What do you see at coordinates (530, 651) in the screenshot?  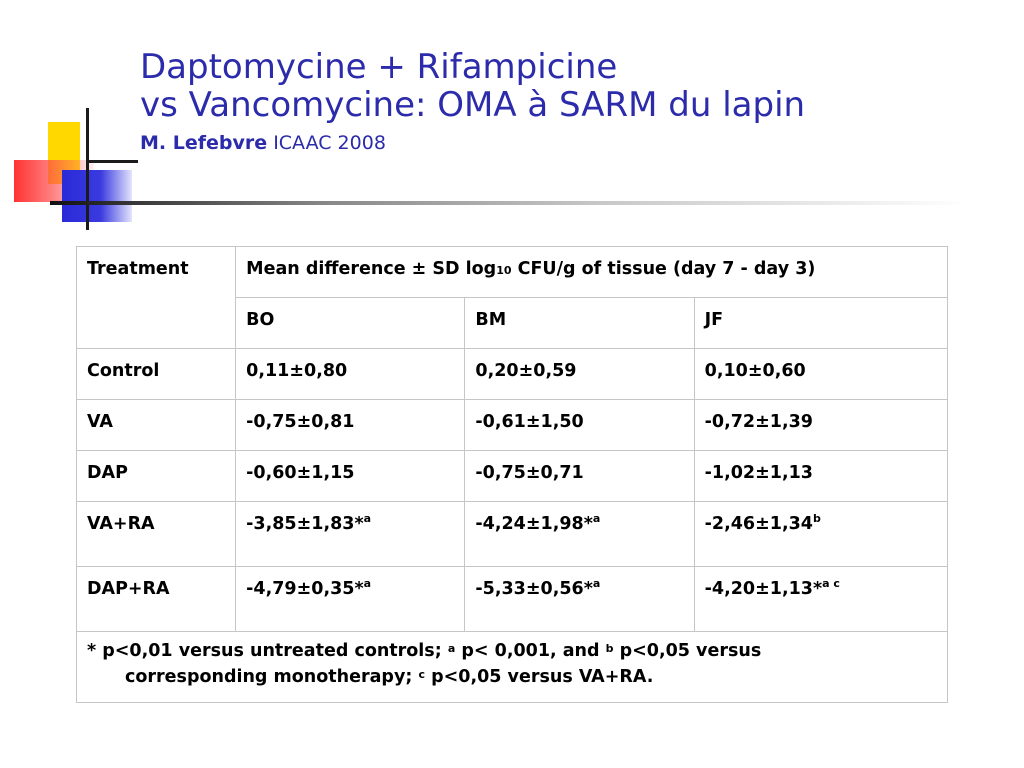 I see `footnote-text: p< 0,001, and` at bounding box center [530, 651].